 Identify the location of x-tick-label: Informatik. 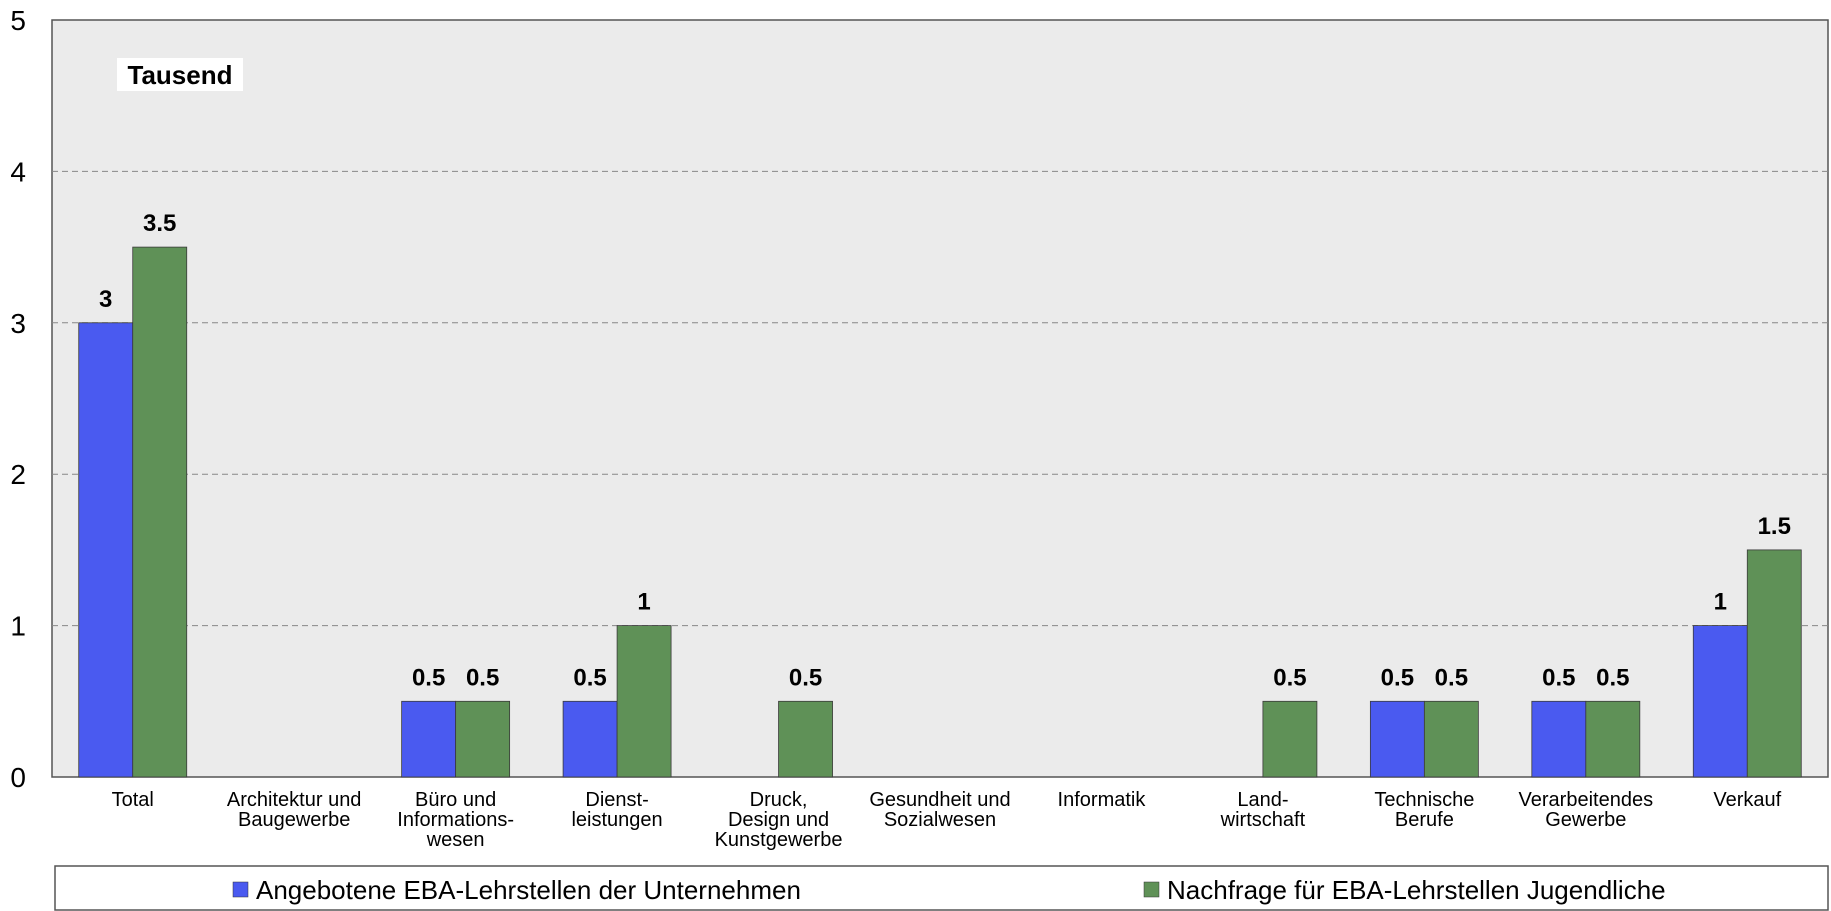
(1102, 800).